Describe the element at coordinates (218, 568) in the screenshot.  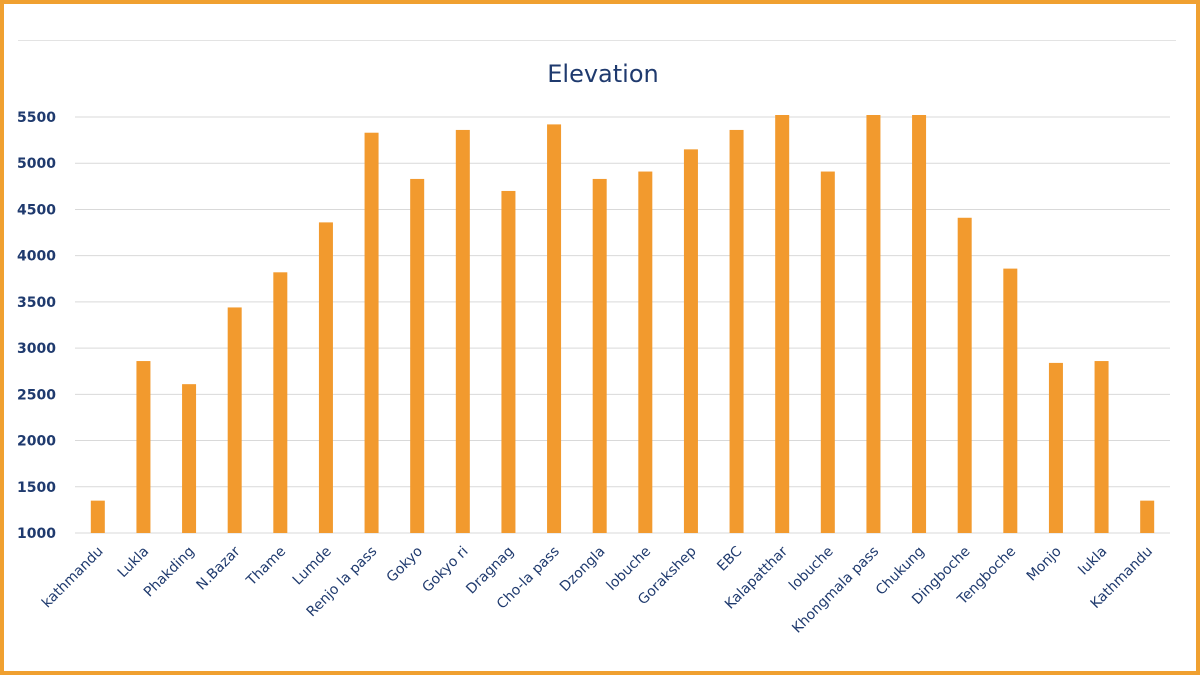
I see `x-tick-label: N.Bazar` at that location.